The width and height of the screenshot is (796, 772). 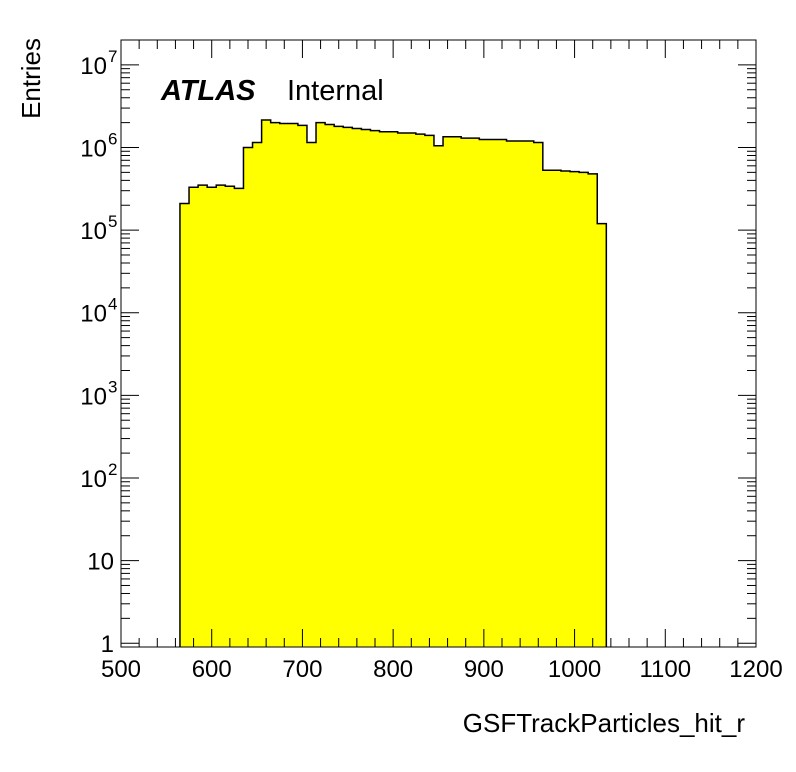 What do you see at coordinates (335, 91) in the screenshot?
I see `internal-label: Internal` at bounding box center [335, 91].